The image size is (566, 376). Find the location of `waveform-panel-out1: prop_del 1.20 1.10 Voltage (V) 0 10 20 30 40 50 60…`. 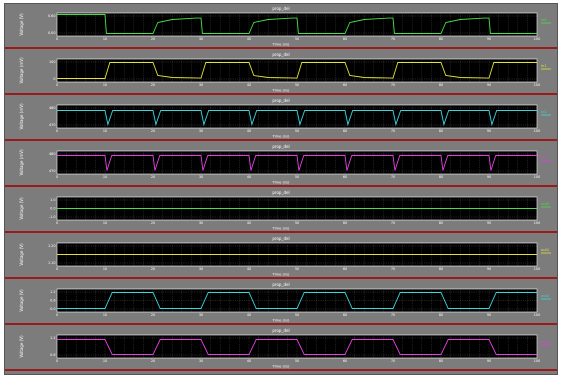

waveform-panel-out1: prop_del 1.20 1.10 Voltage (V) 0 10 20 30 40 50 60… is located at coordinates (281, 256).